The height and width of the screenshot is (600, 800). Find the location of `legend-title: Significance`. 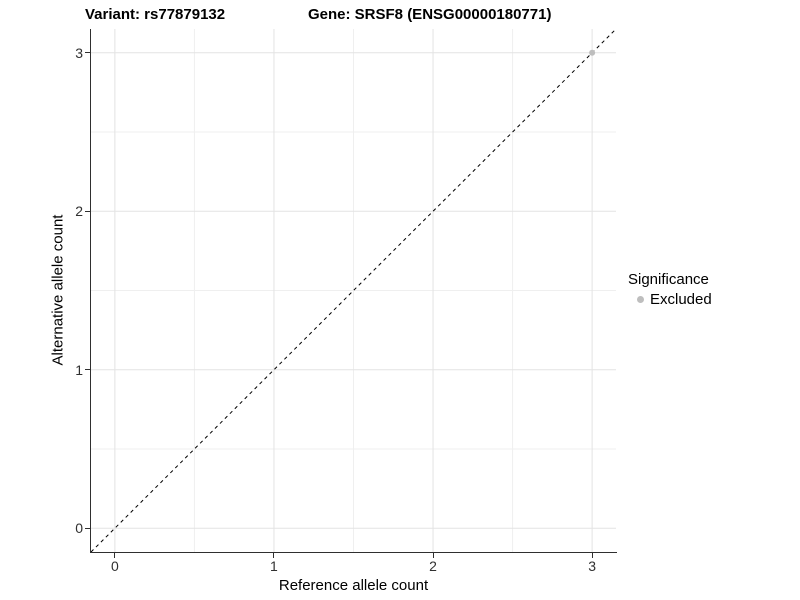

legend-title: Significance is located at coordinates (668, 279).